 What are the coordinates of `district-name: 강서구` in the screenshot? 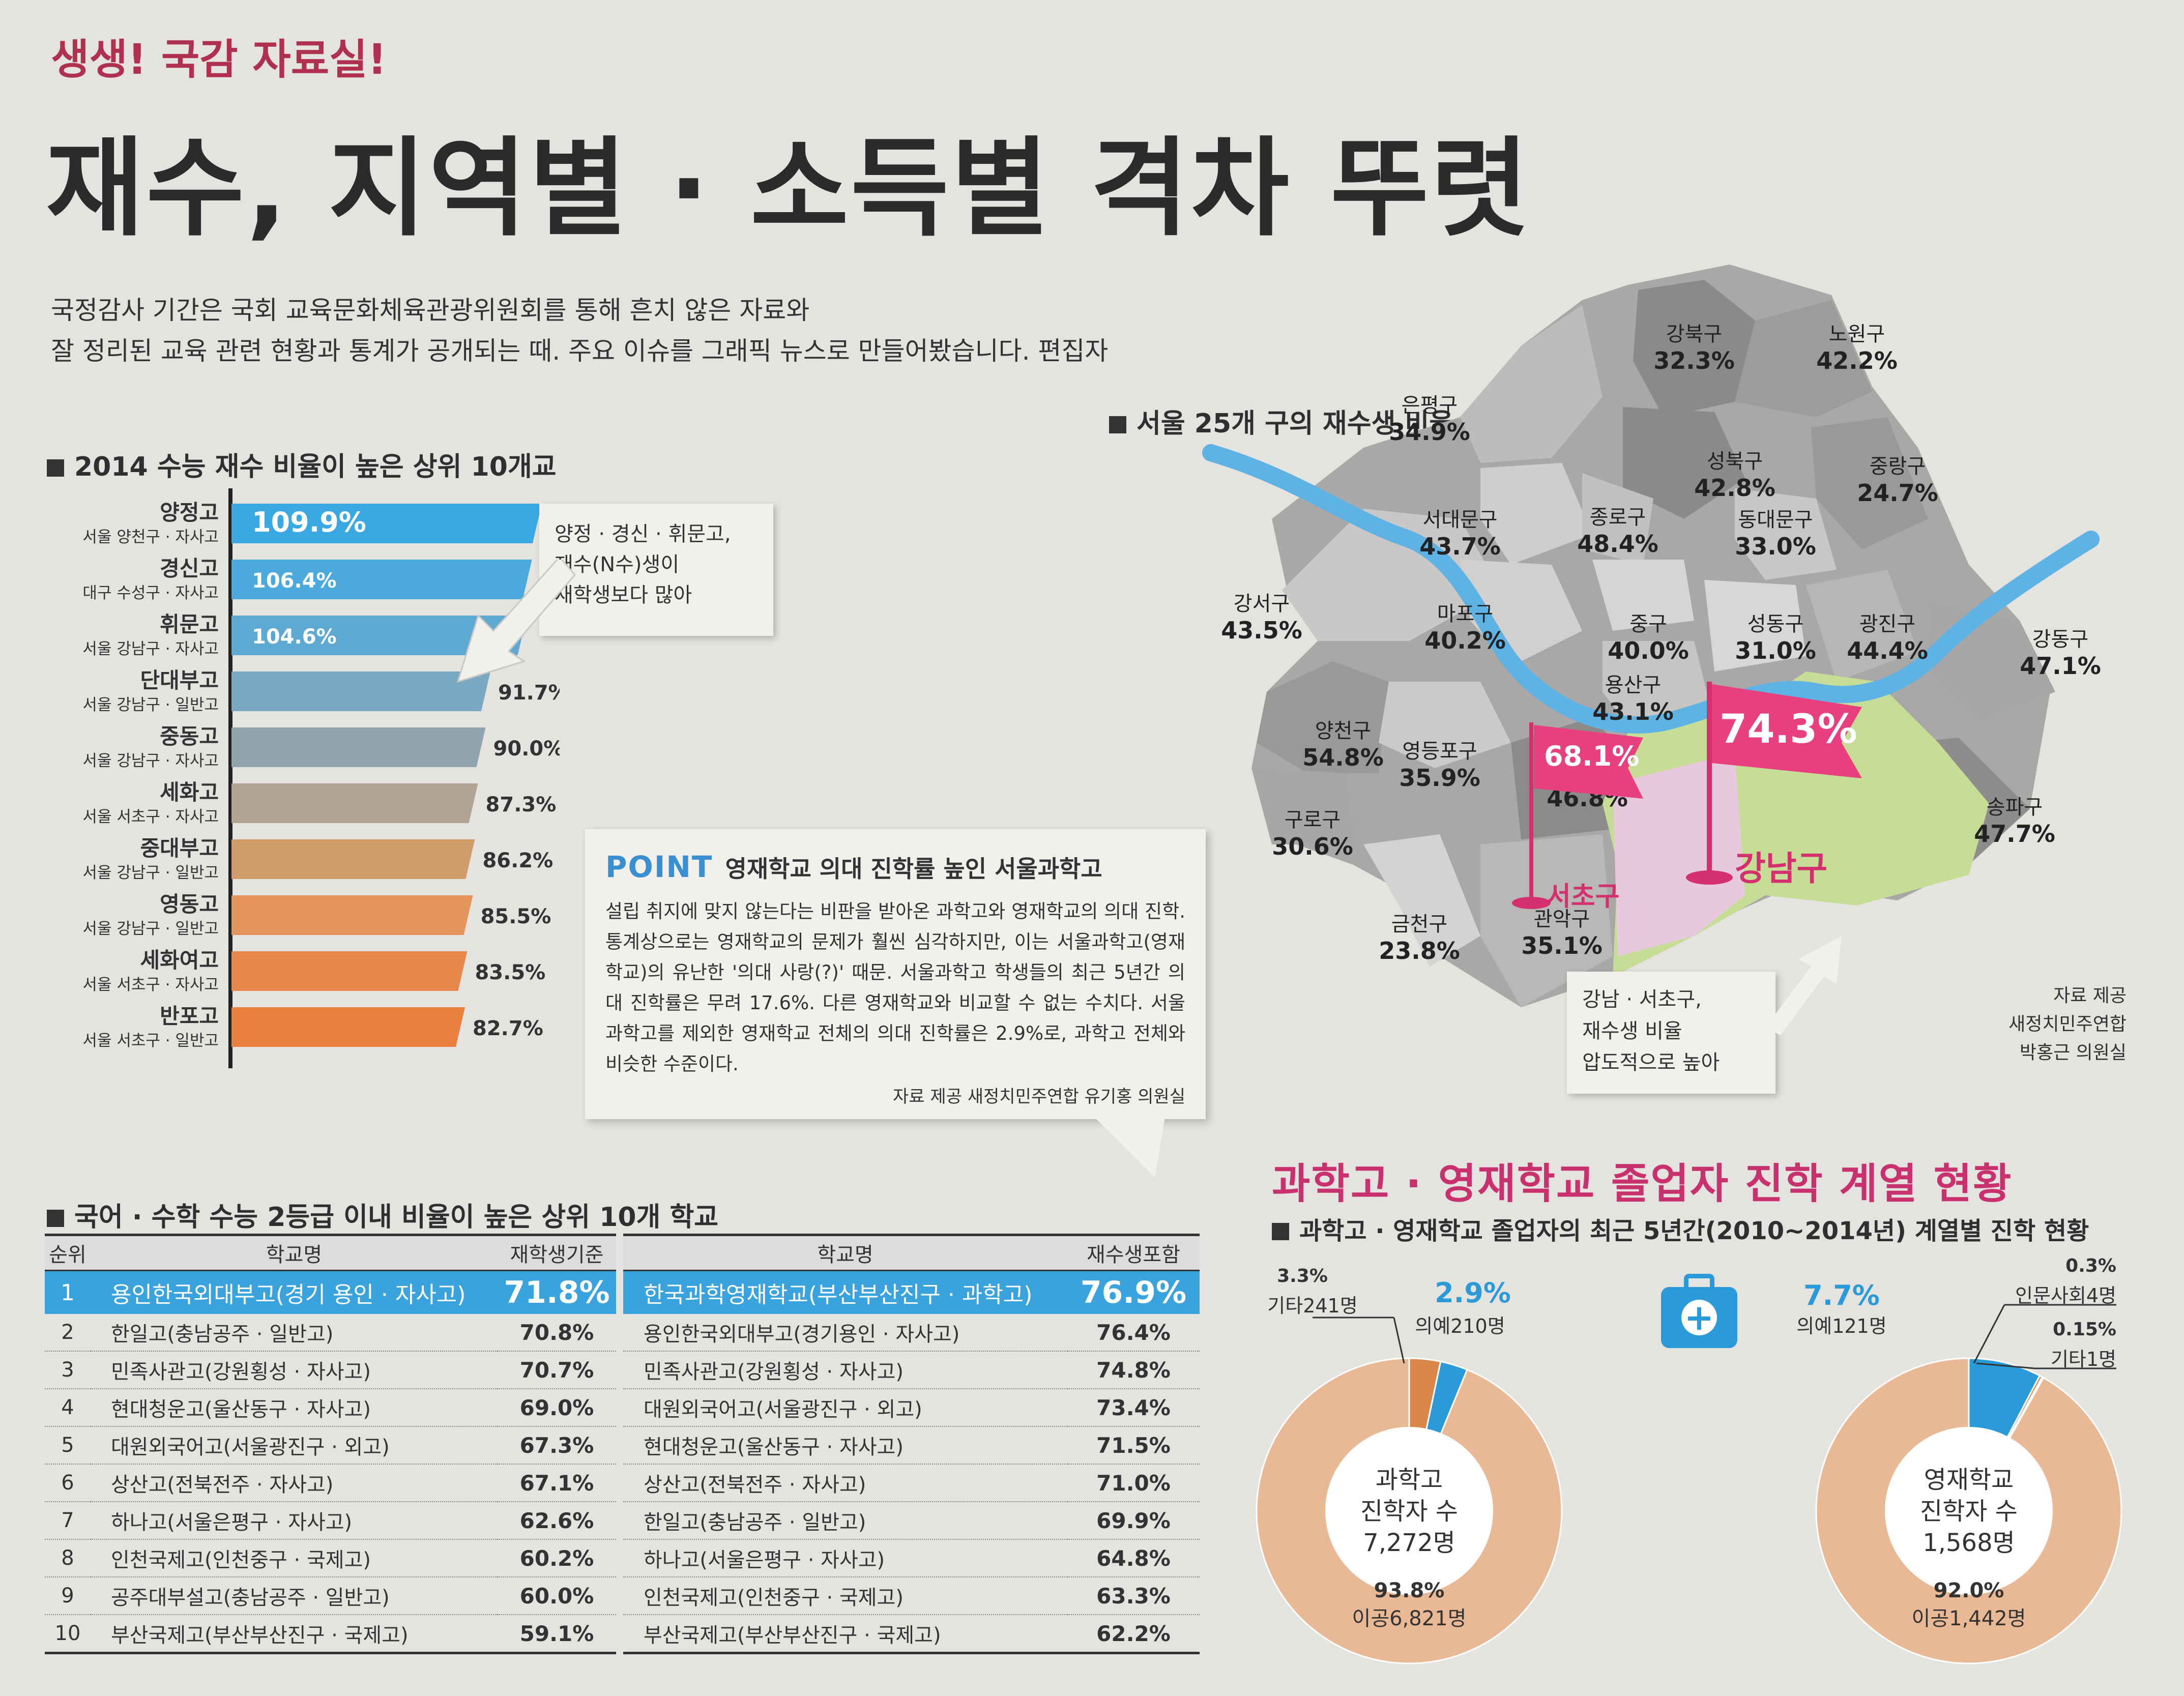 It's located at (1262, 604).